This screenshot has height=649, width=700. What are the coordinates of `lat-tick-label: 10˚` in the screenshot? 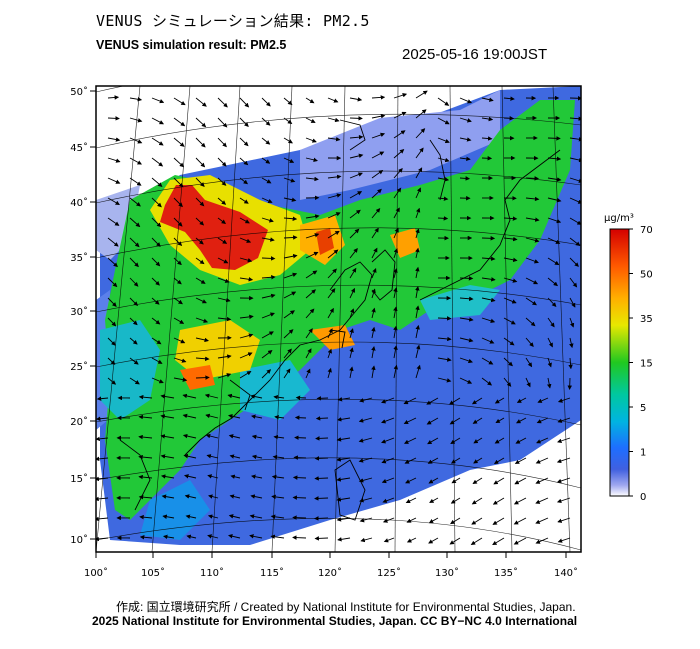 It's located at (79, 540).